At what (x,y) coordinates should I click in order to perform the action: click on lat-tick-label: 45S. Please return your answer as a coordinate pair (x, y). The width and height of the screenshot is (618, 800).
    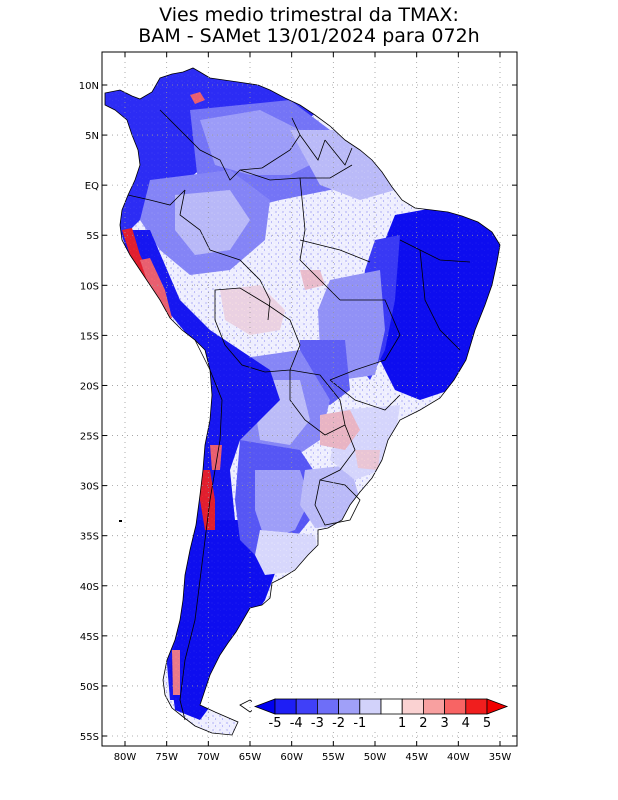
    Looking at the image, I should click on (89, 637).